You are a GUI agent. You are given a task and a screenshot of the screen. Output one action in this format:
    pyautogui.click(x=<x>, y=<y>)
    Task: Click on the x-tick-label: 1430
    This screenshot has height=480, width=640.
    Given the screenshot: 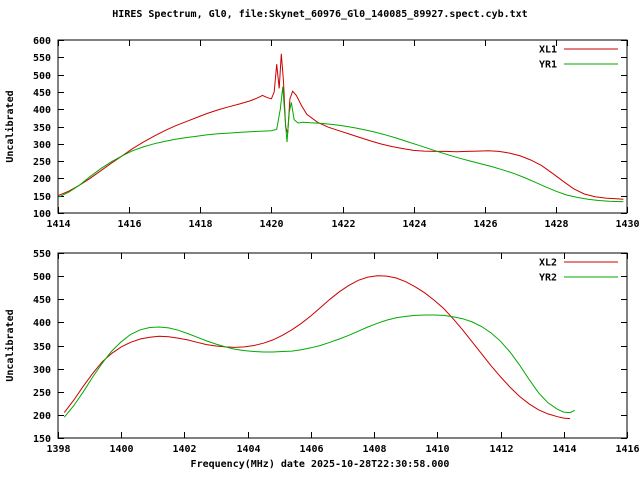 What is the action you would take?
    pyautogui.click(x=627, y=224)
    